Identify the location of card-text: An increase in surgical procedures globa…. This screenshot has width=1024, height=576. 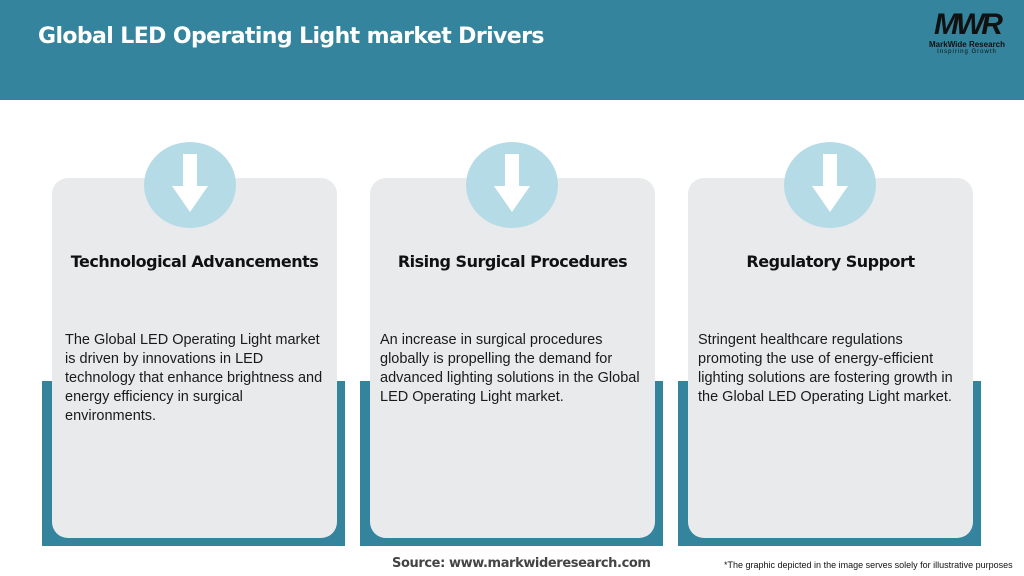
(510, 368).